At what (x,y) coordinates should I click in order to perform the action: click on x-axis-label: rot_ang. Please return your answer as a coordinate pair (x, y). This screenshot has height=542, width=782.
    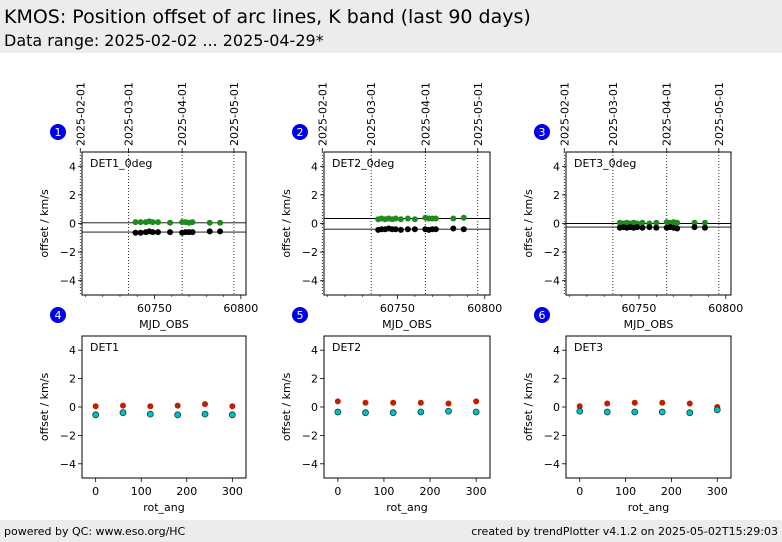
    Looking at the image, I should click on (649, 507).